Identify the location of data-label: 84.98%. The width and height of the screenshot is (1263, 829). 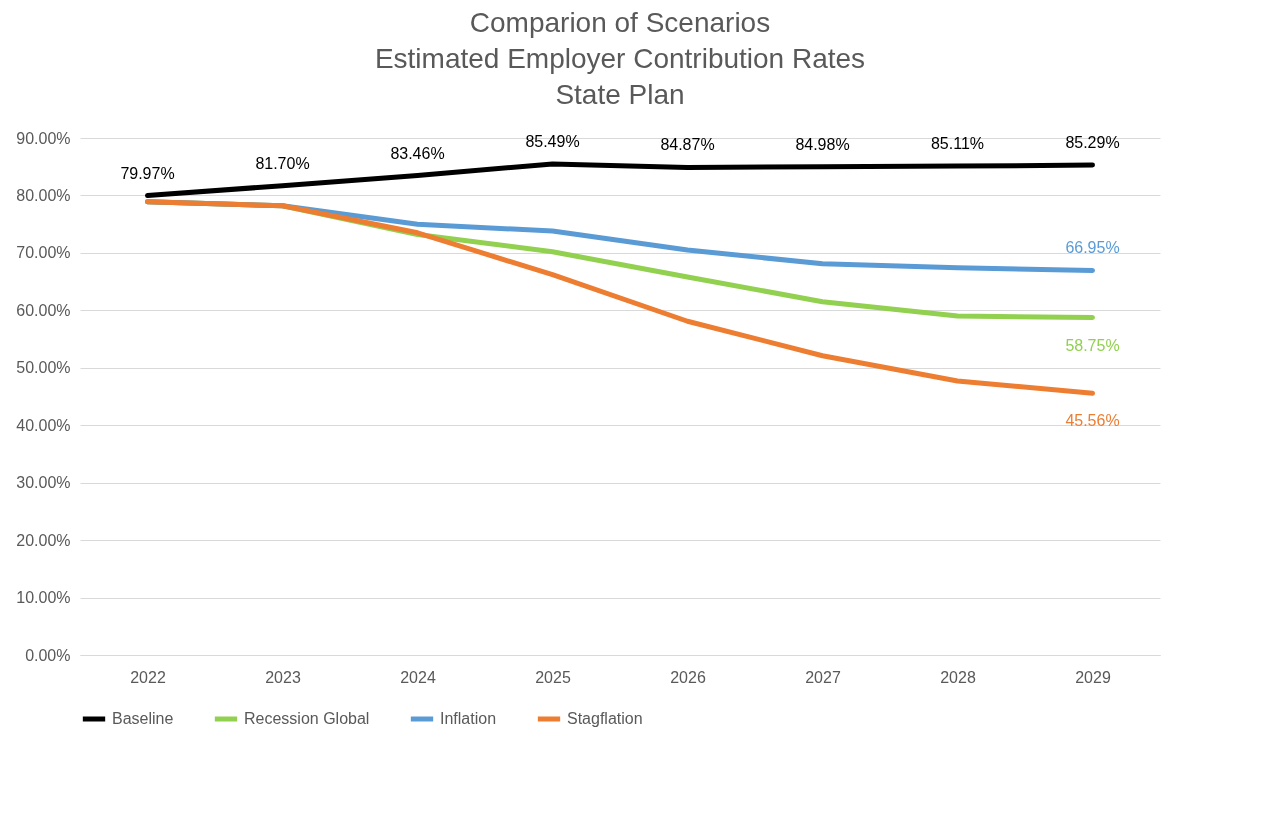
(822, 144).